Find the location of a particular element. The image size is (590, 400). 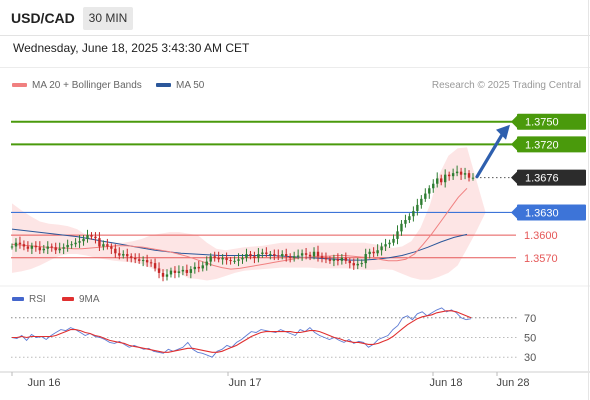

level-badge-1.3630 is located at coordinates (551, 212).